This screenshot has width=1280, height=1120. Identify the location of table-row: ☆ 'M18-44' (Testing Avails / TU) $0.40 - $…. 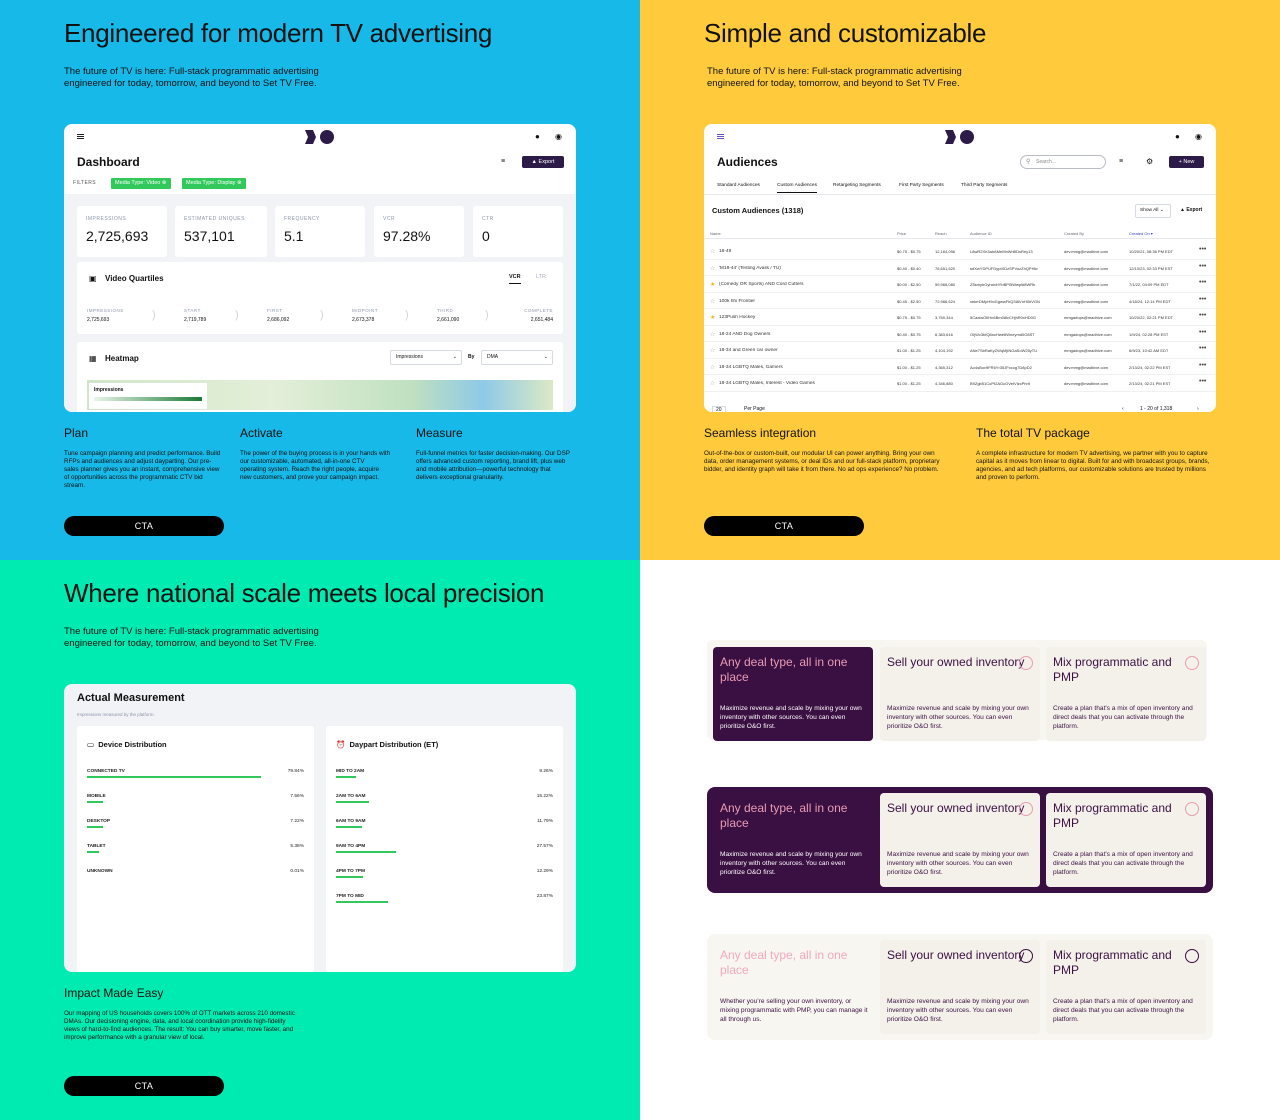
(960, 268).